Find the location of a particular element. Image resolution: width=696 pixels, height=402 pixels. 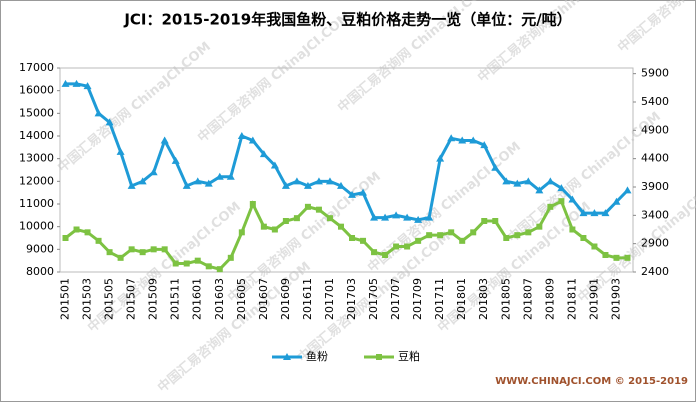

x-tick-label: 201603 is located at coordinates (219, 299).